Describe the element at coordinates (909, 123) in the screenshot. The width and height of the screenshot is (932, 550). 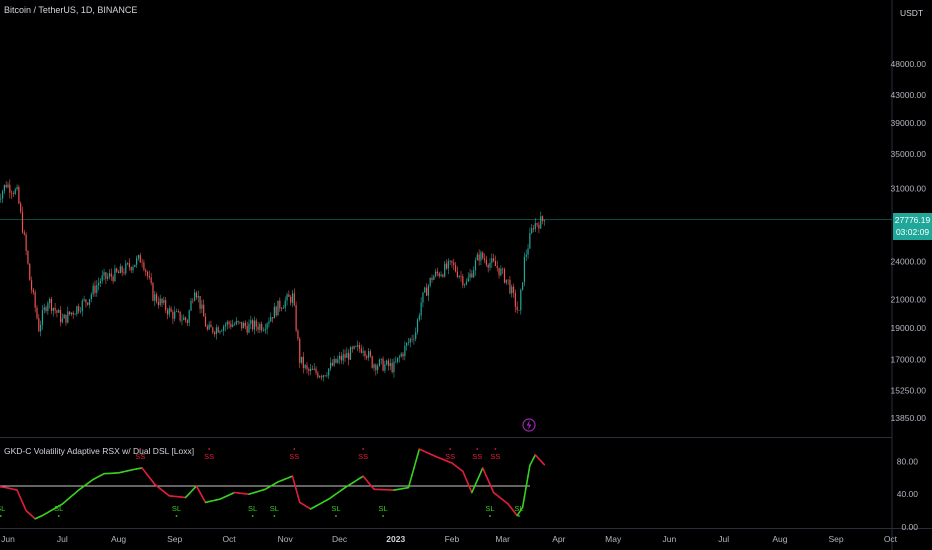
I see `price-tick-label: 39000.00` at that location.